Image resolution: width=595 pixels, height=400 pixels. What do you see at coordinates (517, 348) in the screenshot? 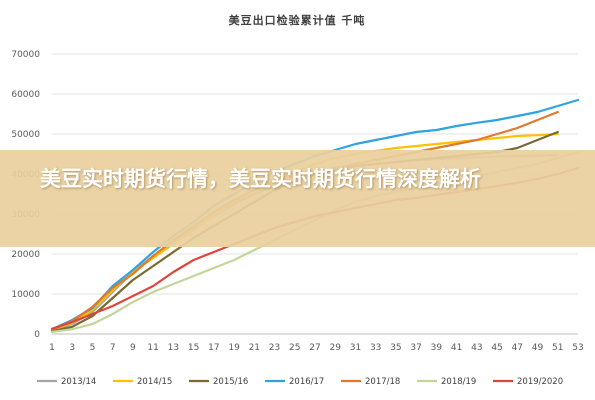
I see `x-tick-label: 47` at bounding box center [517, 348].